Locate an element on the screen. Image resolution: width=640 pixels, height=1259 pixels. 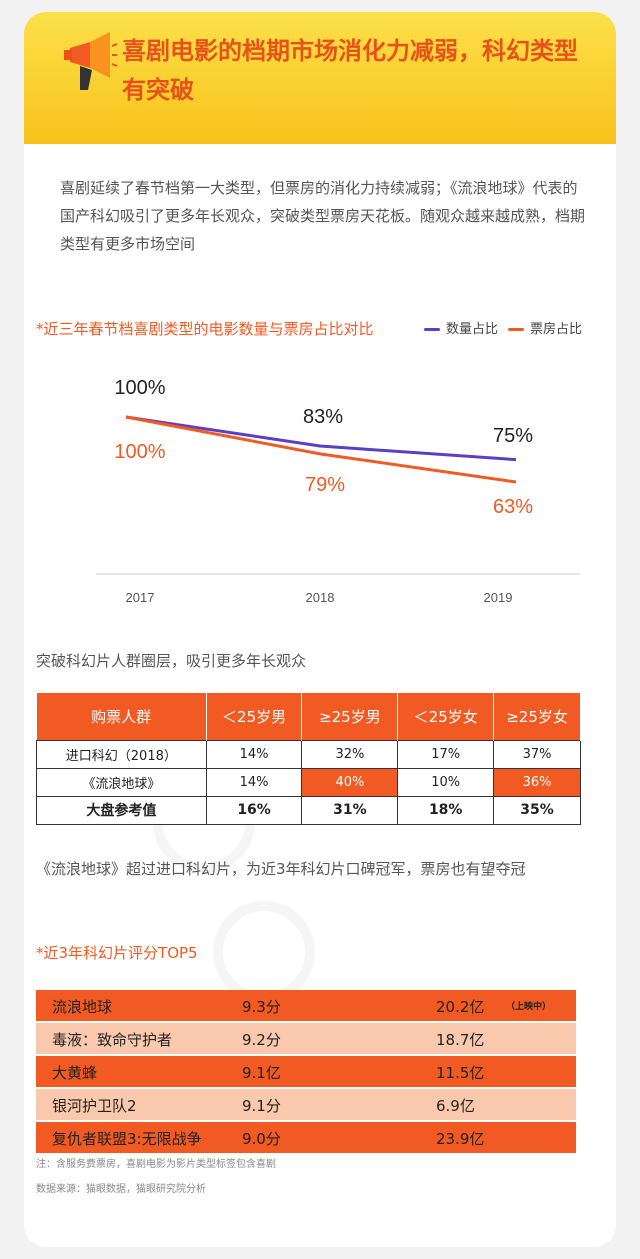
list-item: 大黄蜂 9.1亿 11.5亿 is located at coordinates (306, 1071).